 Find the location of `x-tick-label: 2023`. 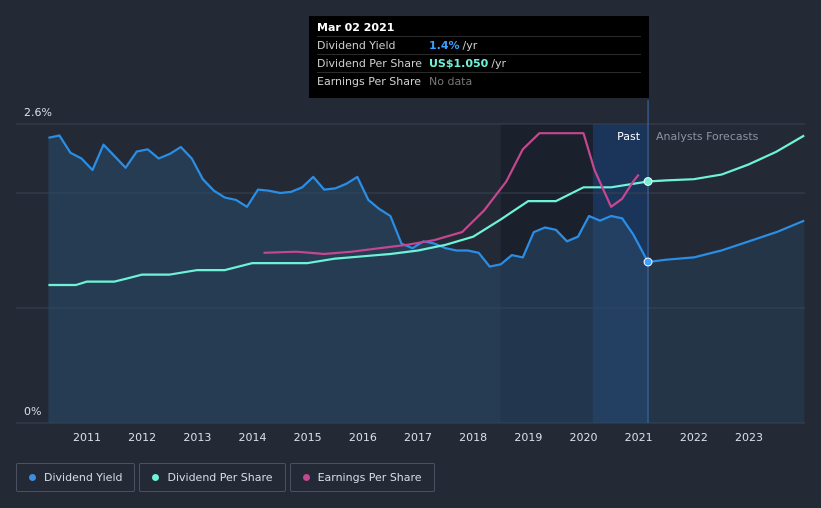

x-tick-label: 2023 is located at coordinates (749, 437).